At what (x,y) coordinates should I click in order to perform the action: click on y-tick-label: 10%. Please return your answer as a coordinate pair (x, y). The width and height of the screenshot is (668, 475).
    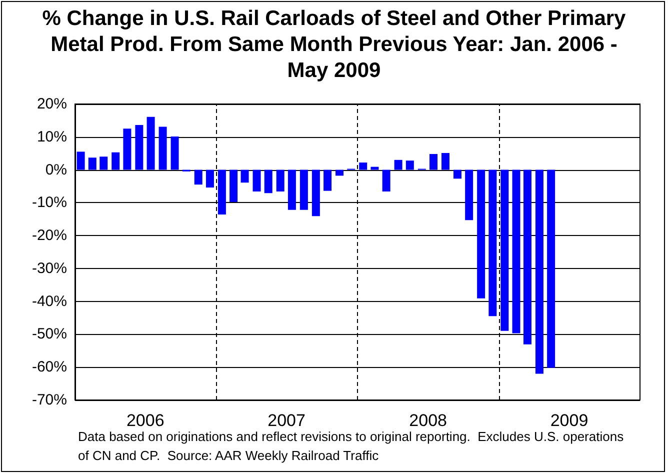
    Looking at the image, I should click on (51, 137).